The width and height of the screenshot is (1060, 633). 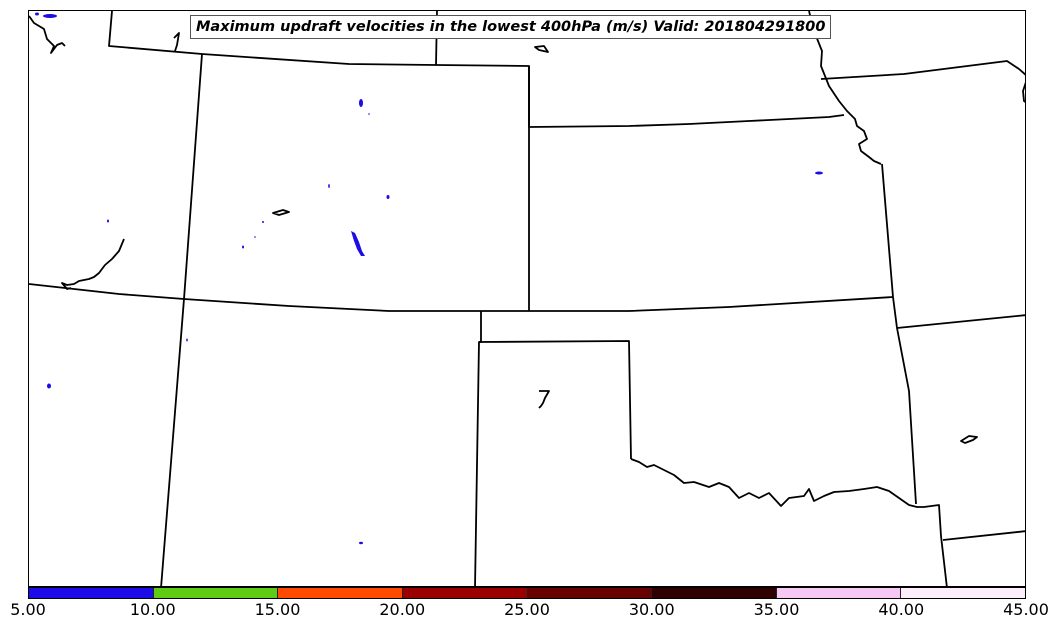 What do you see at coordinates (1026, 609) in the screenshot?
I see `colorbar-tick-label: 45.00` at bounding box center [1026, 609].